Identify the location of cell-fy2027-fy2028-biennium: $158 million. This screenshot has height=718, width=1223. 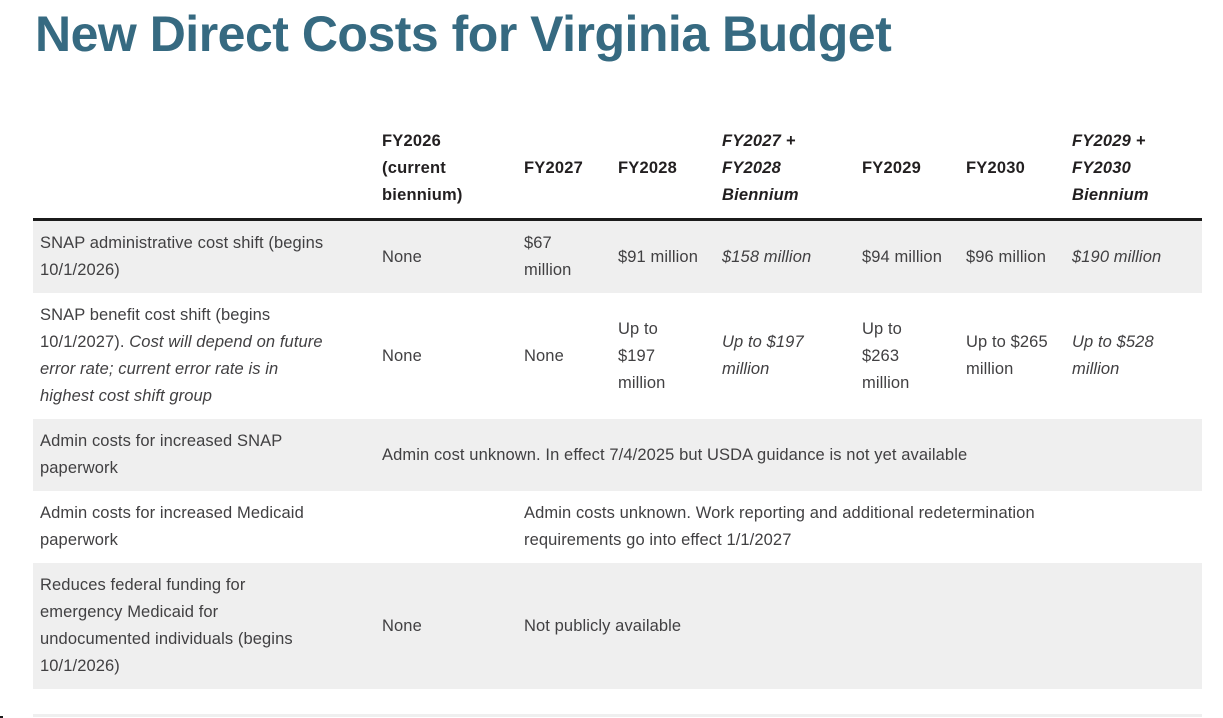
(767, 256).